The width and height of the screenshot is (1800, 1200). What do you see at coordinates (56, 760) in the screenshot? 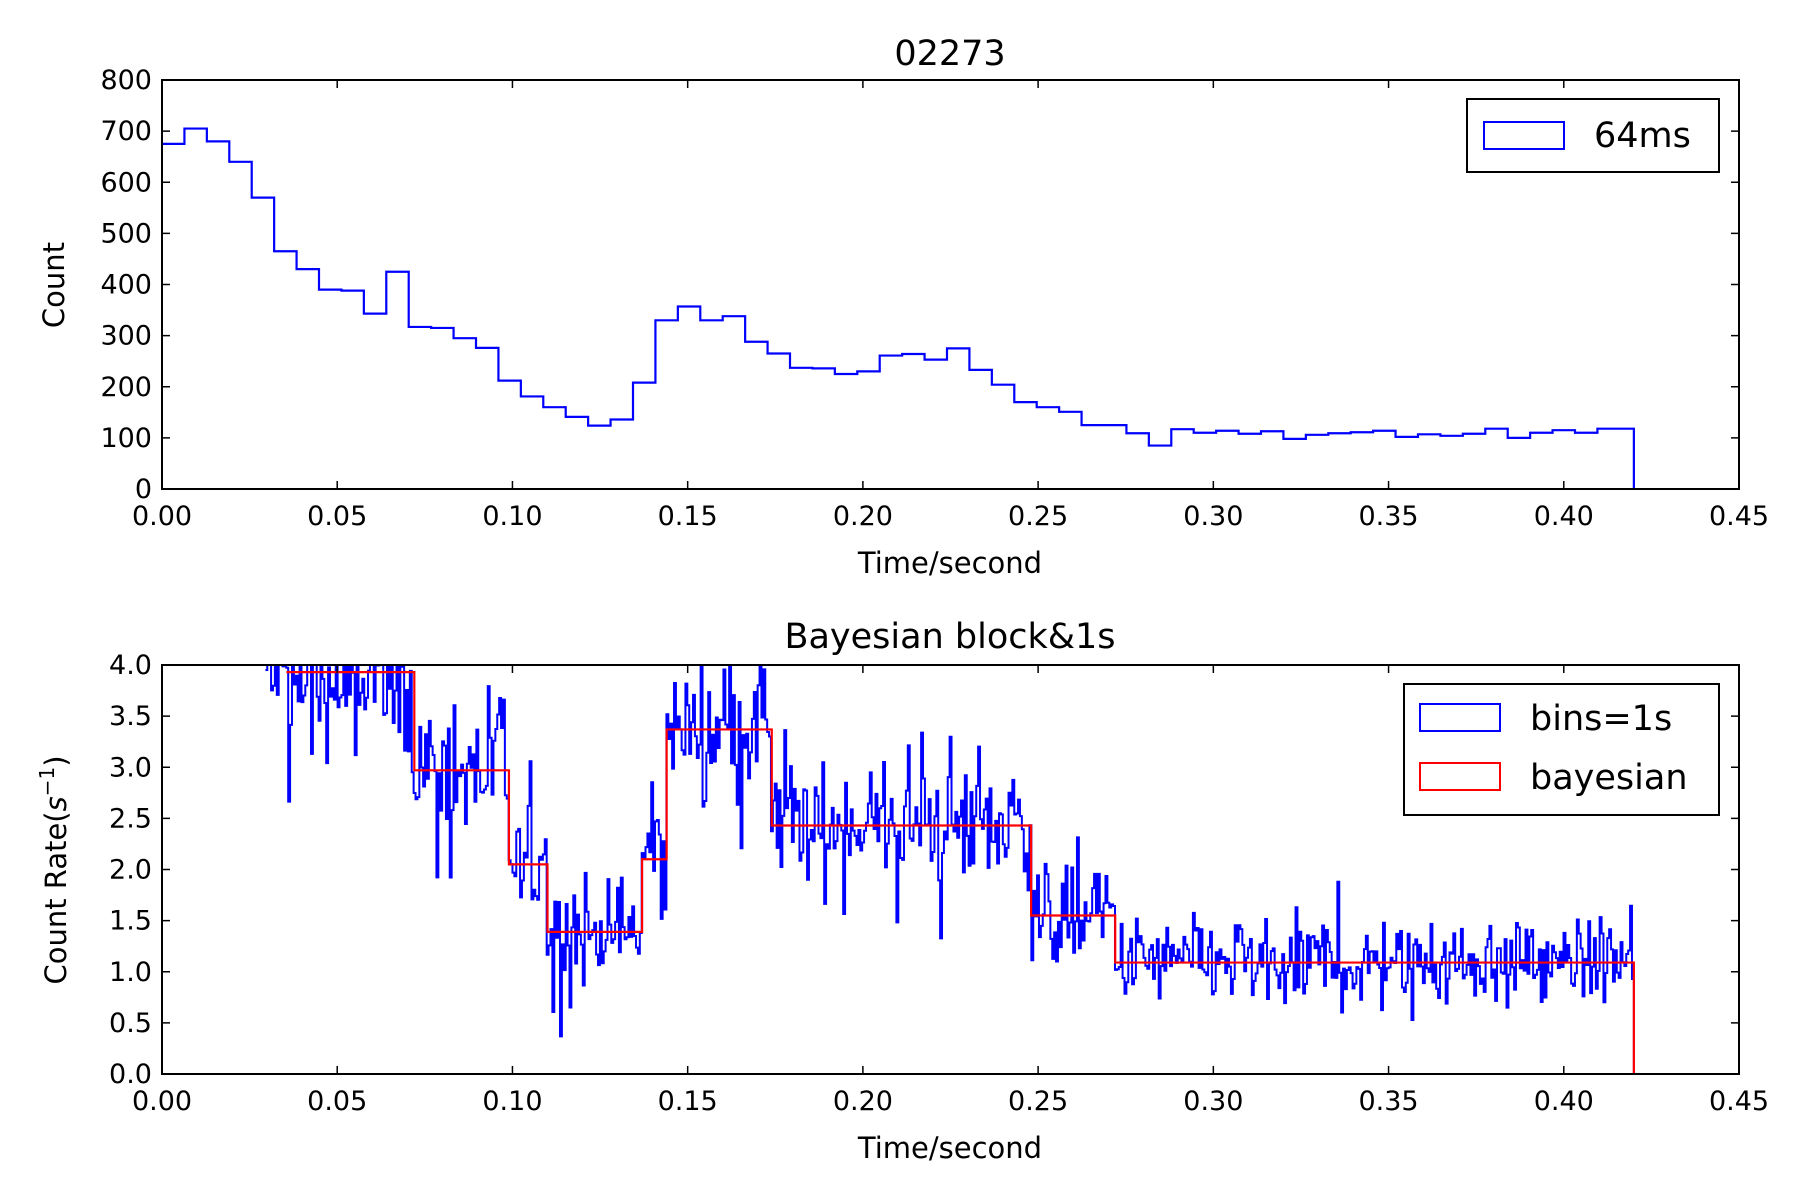
I see `bottom-y-axis-label-close: )` at bounding box center [56, 760].